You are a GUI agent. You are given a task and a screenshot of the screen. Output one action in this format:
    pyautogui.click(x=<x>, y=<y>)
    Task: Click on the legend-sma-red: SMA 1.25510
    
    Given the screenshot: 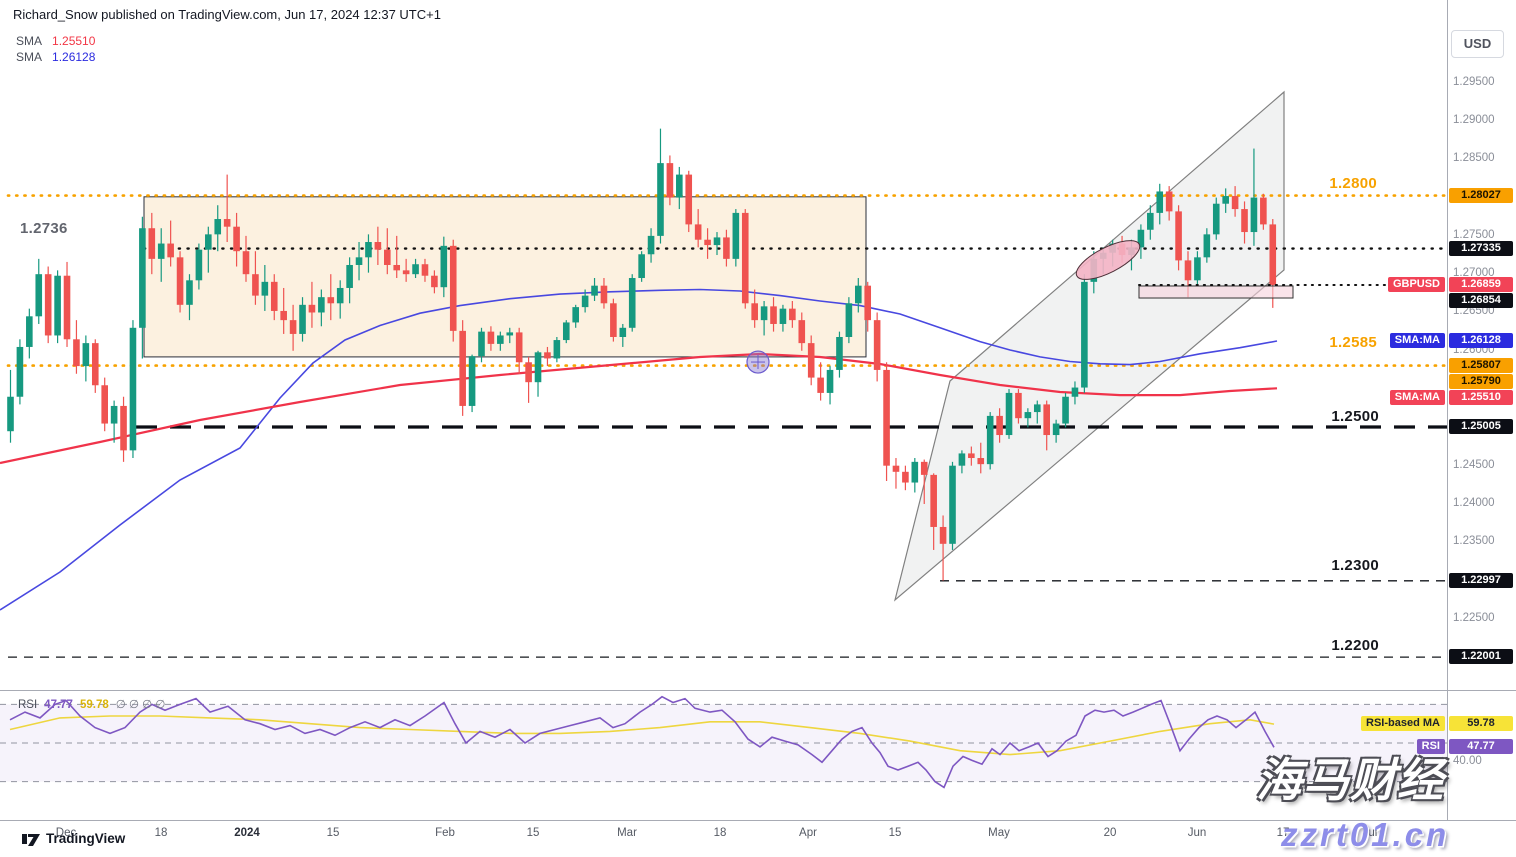 What is the action you would take?
    pyautogui.click(x=55, y=41)
    